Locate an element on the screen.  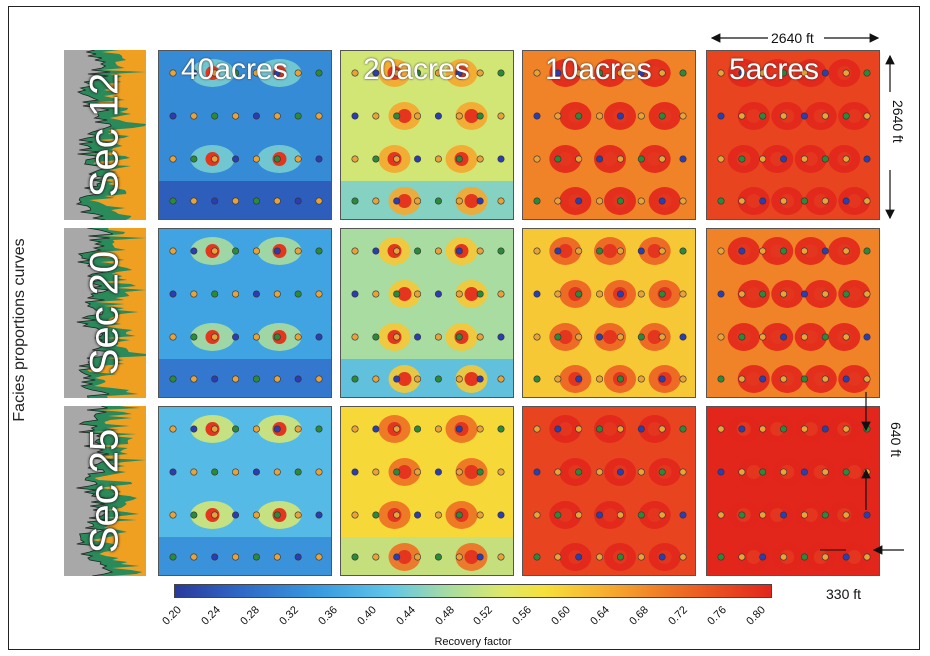
map-panel-sec20-10acres is located at coordinates (609, 313).